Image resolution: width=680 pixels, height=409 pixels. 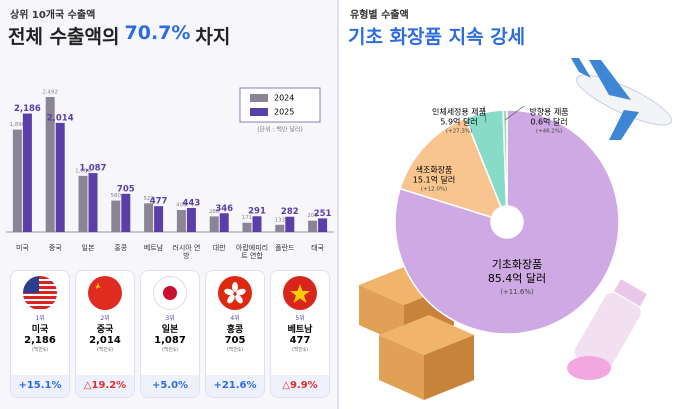 What do you see at coordinates (517, 292) in the screenshot?
I see `slice-change: (+11.6%)` at bounding box center [517, 292].